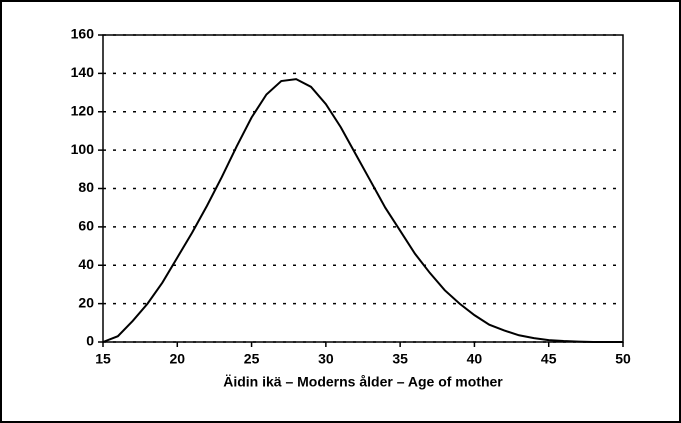 The width and height of the screenshot is (681, 423). Describe the element at coordinates (623, 359) in the screenshot. I see `x-tick-label: 50` at that location.